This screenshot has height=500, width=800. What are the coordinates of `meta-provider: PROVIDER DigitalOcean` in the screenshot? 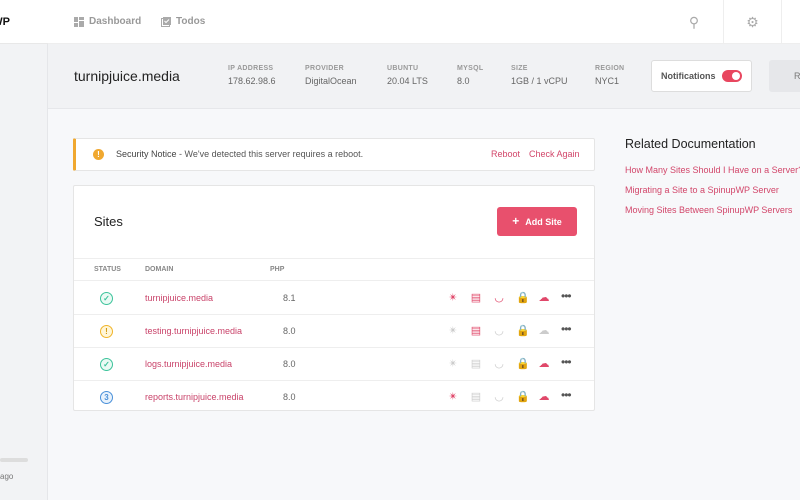 It's located at (331, 75).